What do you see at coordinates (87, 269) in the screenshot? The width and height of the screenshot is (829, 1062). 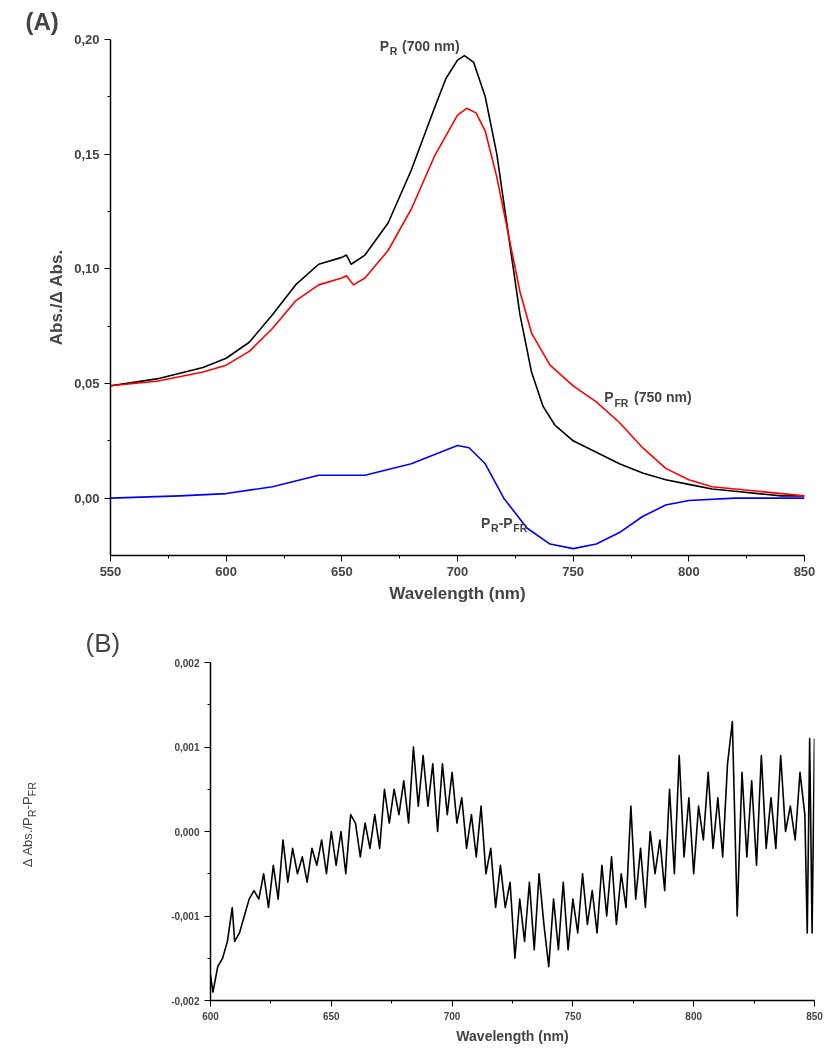 I see `y-tick-label: 0,10` at bounding box center [87, 269].